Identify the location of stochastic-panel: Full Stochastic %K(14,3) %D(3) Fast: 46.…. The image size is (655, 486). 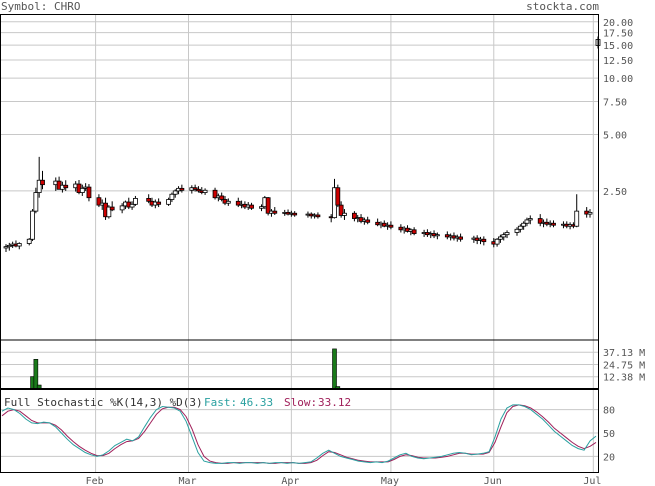
(299, 430).